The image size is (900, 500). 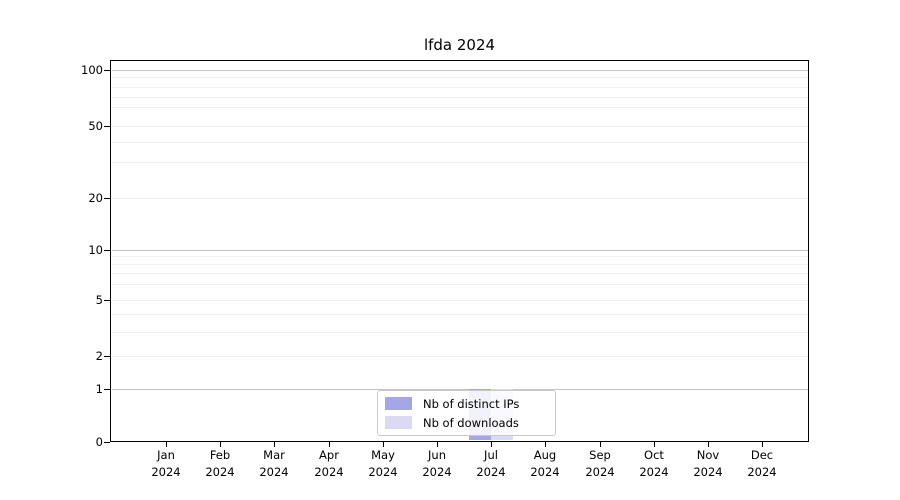 I want to click on x-tick-label-line: Sep, so click(x=600, y=455).